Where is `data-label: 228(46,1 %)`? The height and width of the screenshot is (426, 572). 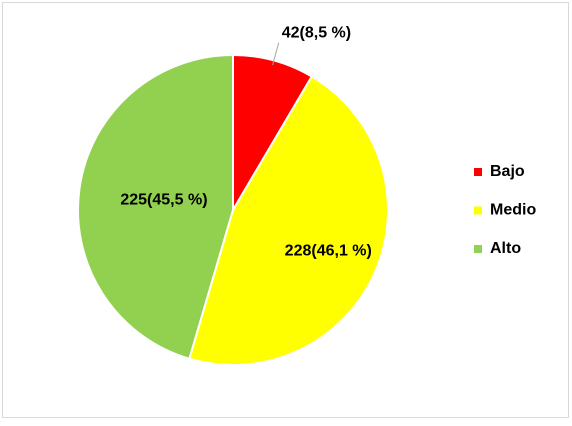
data-label: 228(46,1 %) is located at coordinates (328, 251).